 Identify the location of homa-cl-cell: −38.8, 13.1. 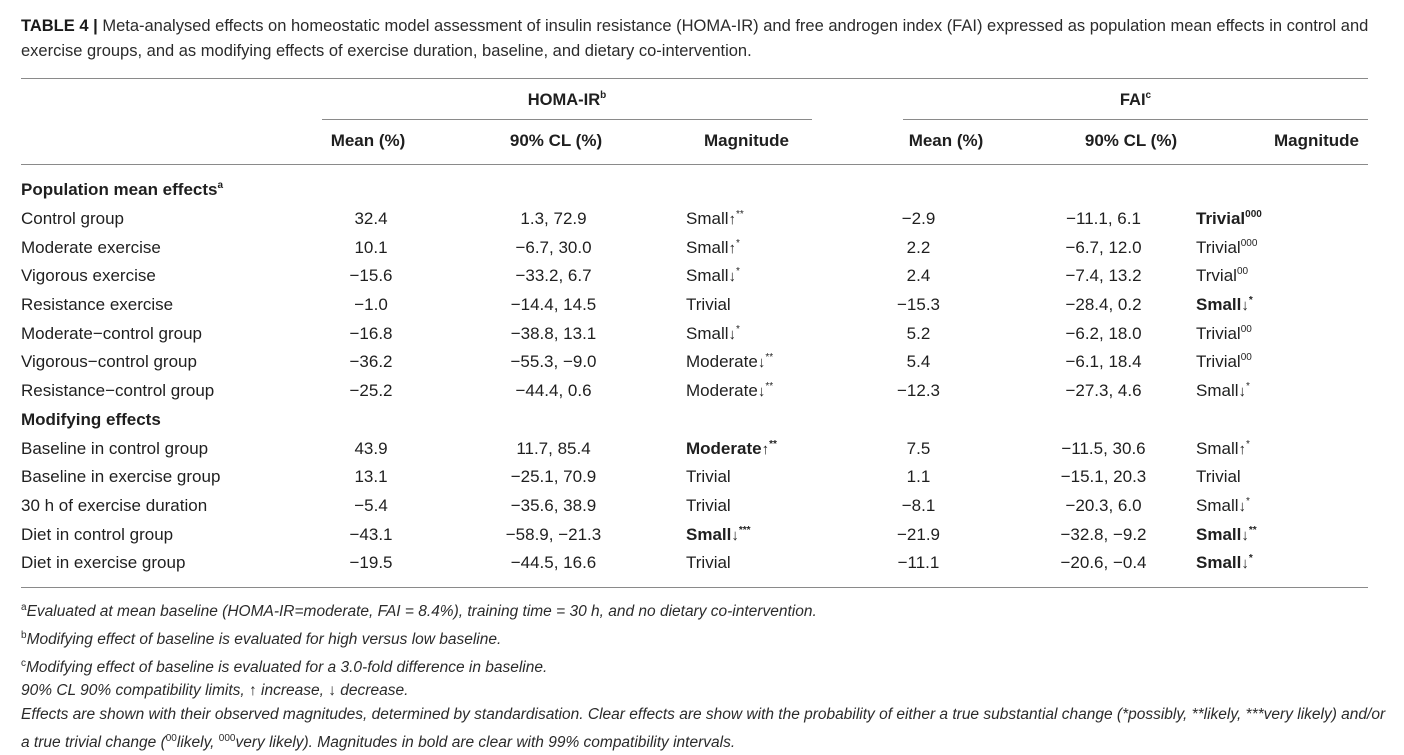
(553, 333).